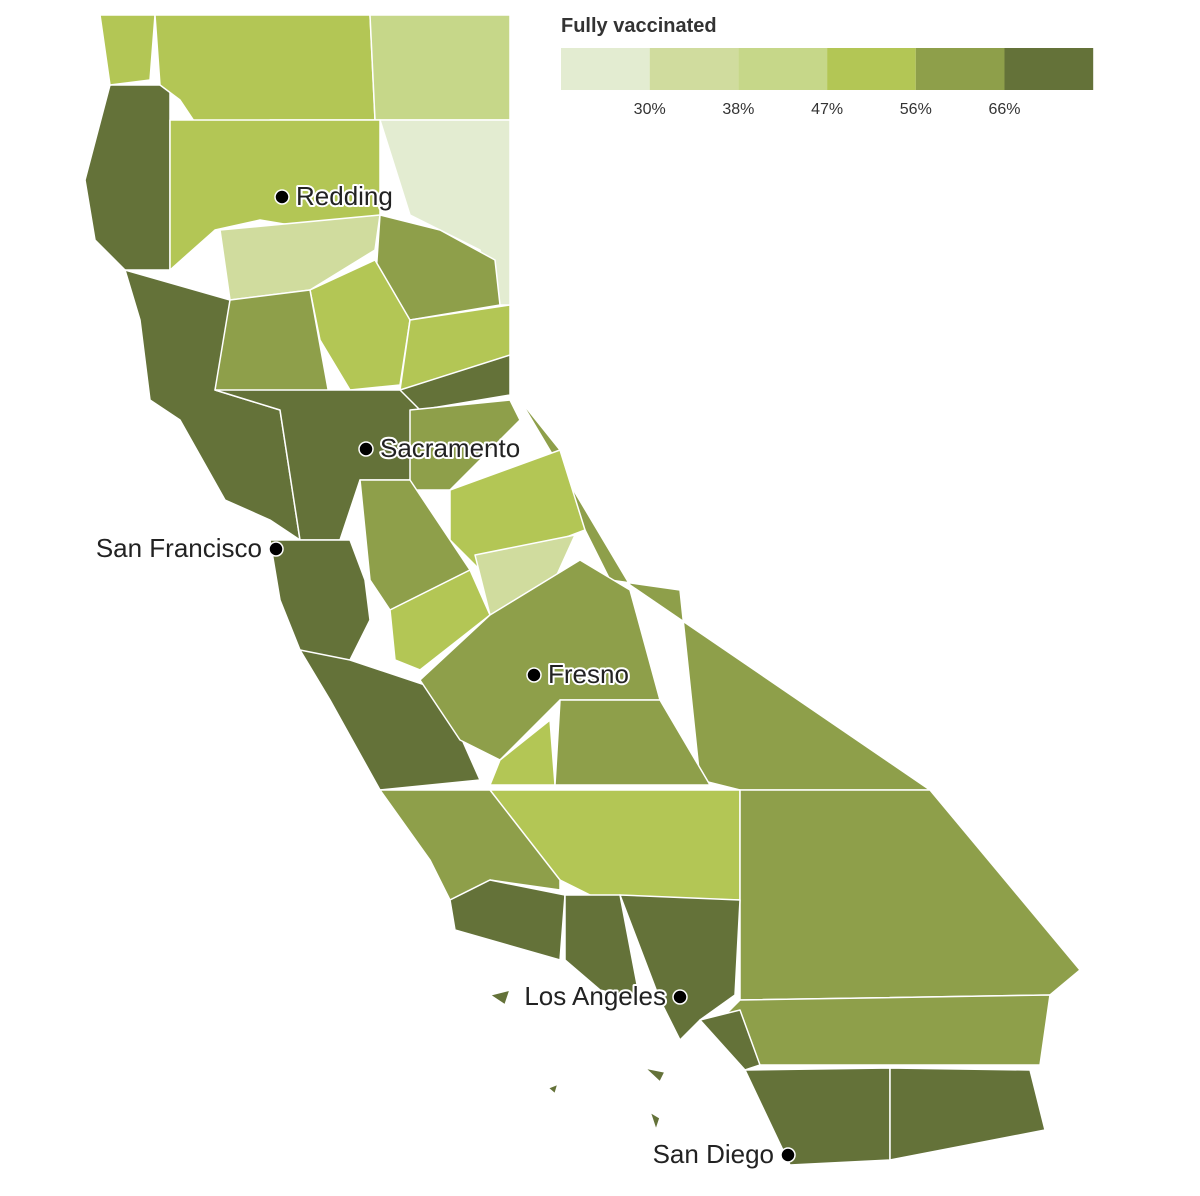 Image resolution: width=1200 pixels, height=1196 pixels. I want to click on legend-title: Fully vaccinated, so click(639, 26).